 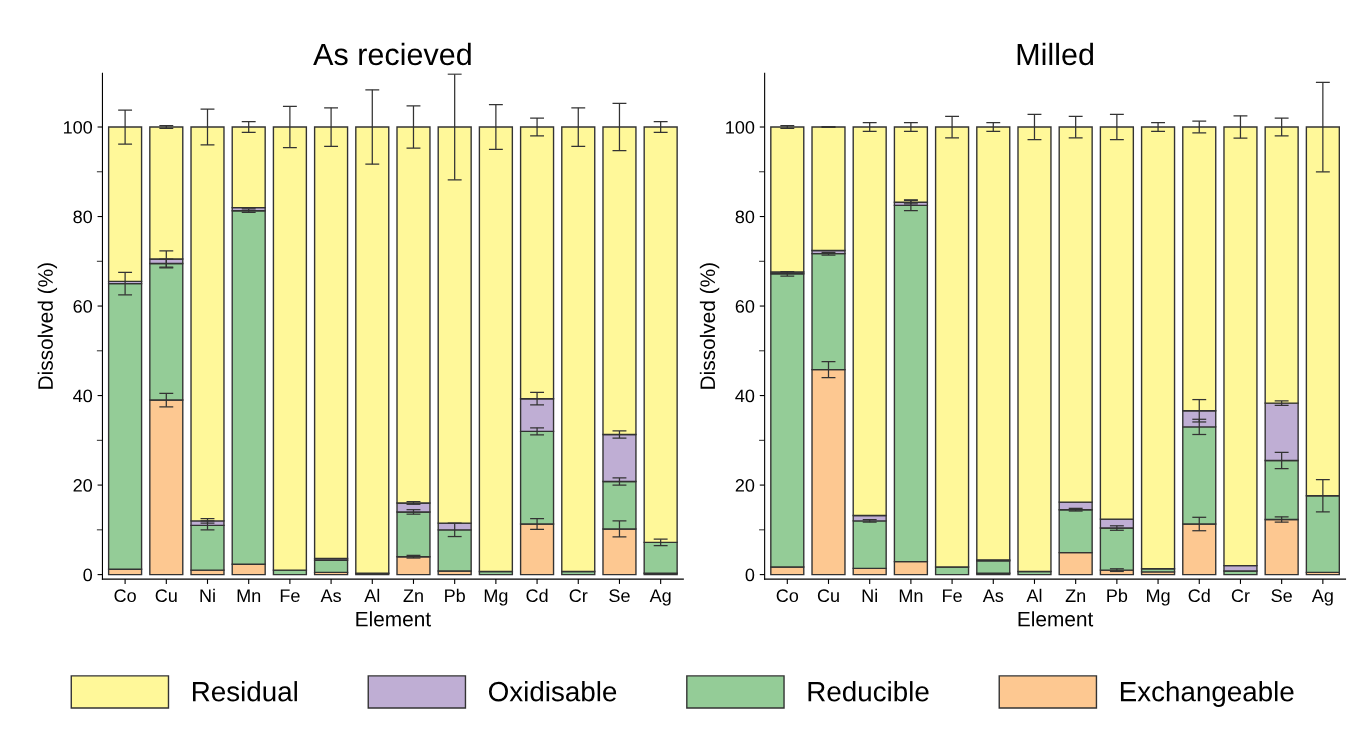 What do you see at coordinates (868, 691) in the screenshot?
I see `legend-label: Reducible` at bounding box center [868, 691].